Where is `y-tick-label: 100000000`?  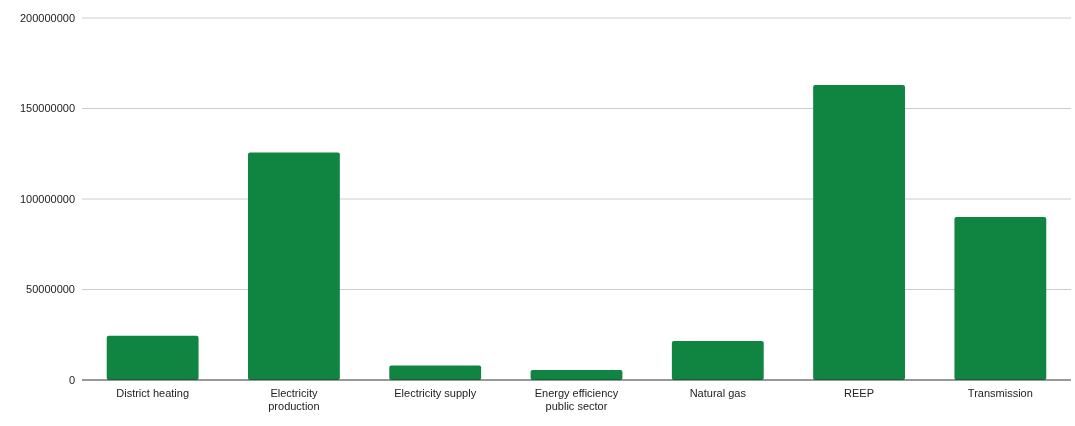
y-tick-label: 100000000 is located at coordinates (47, 198).